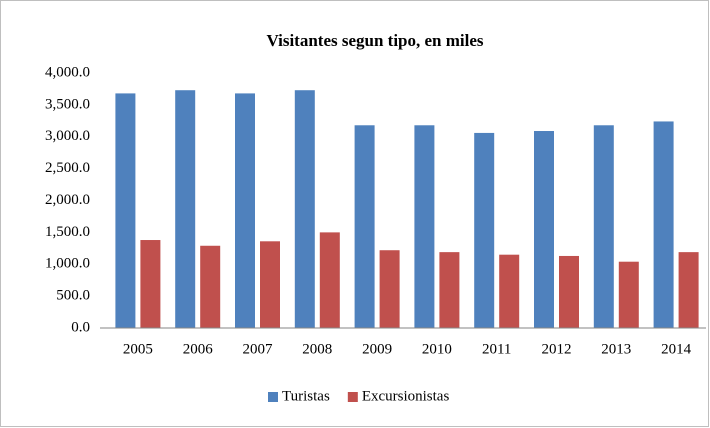 The height and width of the screenshot is (428, 710). What do you see at coordinates (67, 232) in the screenshot?
I see `y-tick-label: 1,500.0` at bounding box center [67, 232].